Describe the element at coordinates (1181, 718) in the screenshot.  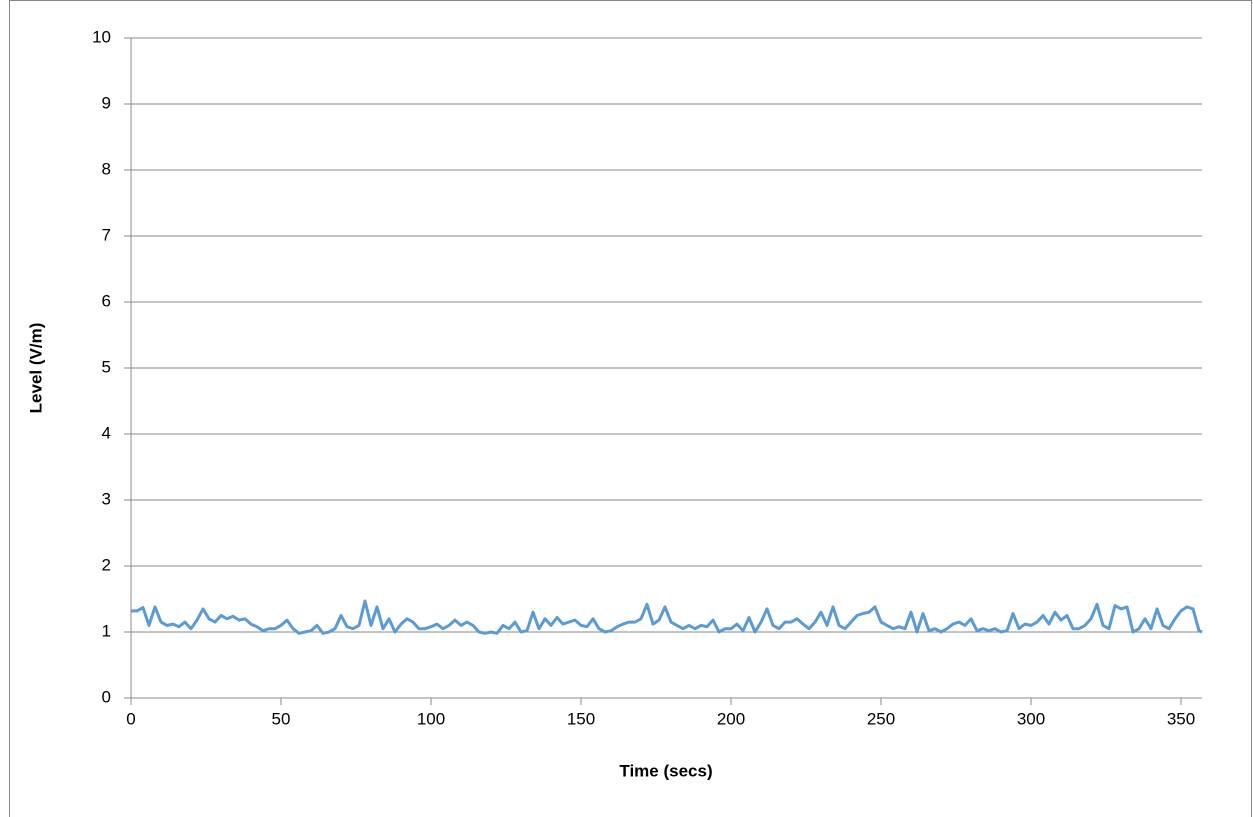
I see `x-tick-label: 350` at that location.